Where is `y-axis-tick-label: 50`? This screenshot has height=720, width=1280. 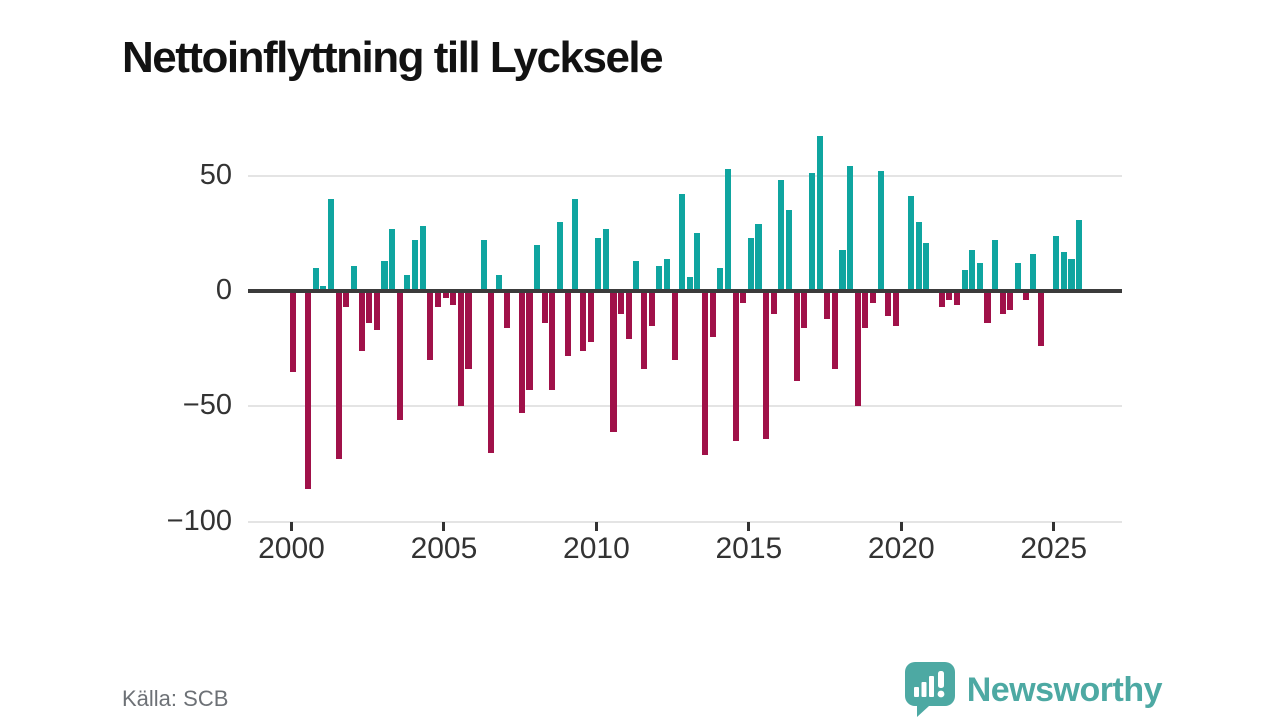 y-axis-tick-label: 50 is located at coordinates (215, 174).